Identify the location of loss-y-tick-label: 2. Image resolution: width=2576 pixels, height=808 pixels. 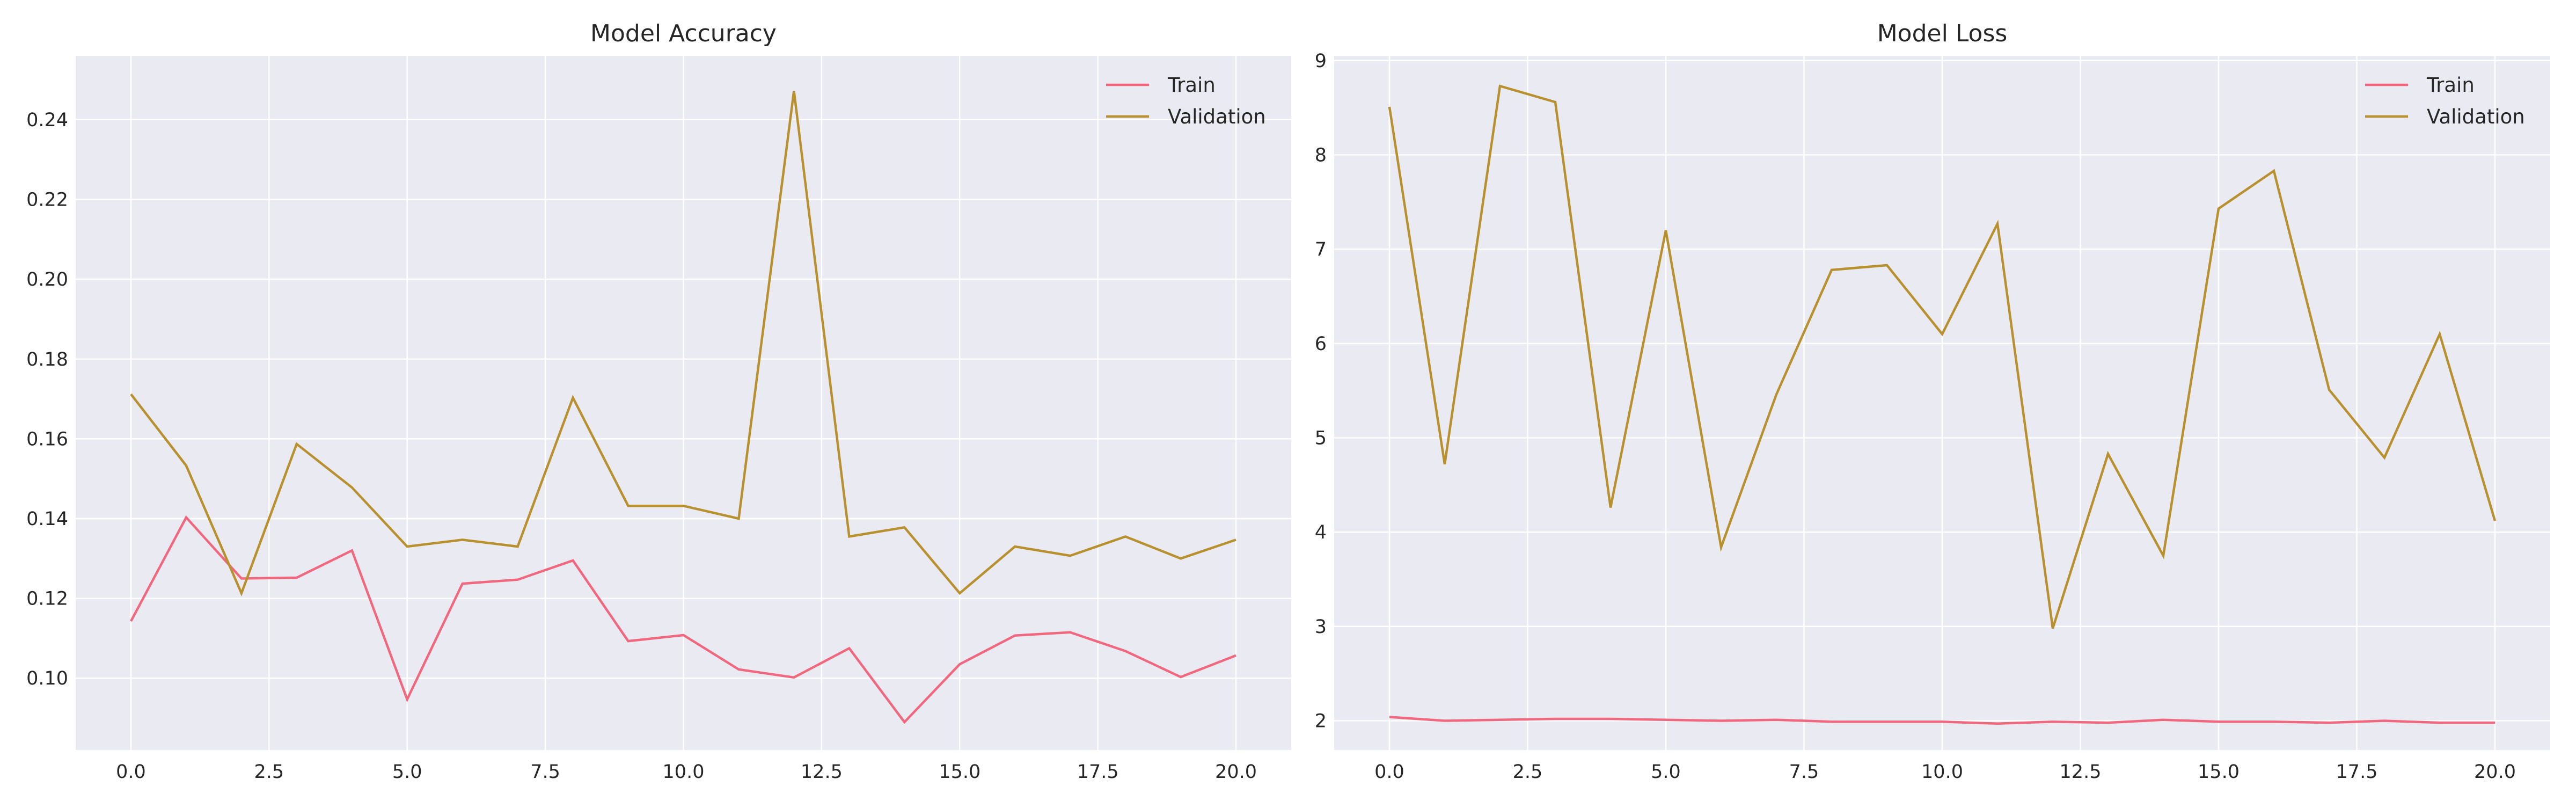
(1321, 721).